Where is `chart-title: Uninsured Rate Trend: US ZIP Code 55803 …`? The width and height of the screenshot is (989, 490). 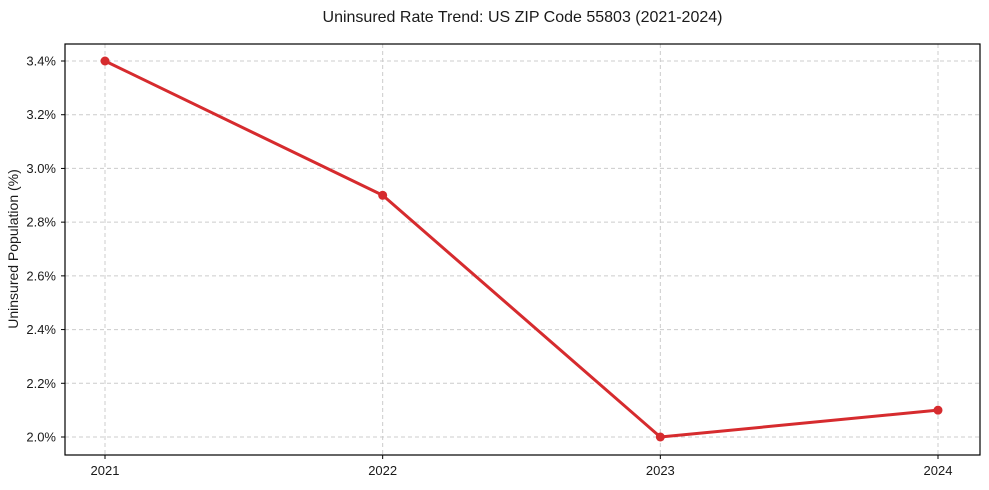
chart-title: Uninsured Rate Trend: US ZIP Code 55803 … is located at coordinates (523, 17).